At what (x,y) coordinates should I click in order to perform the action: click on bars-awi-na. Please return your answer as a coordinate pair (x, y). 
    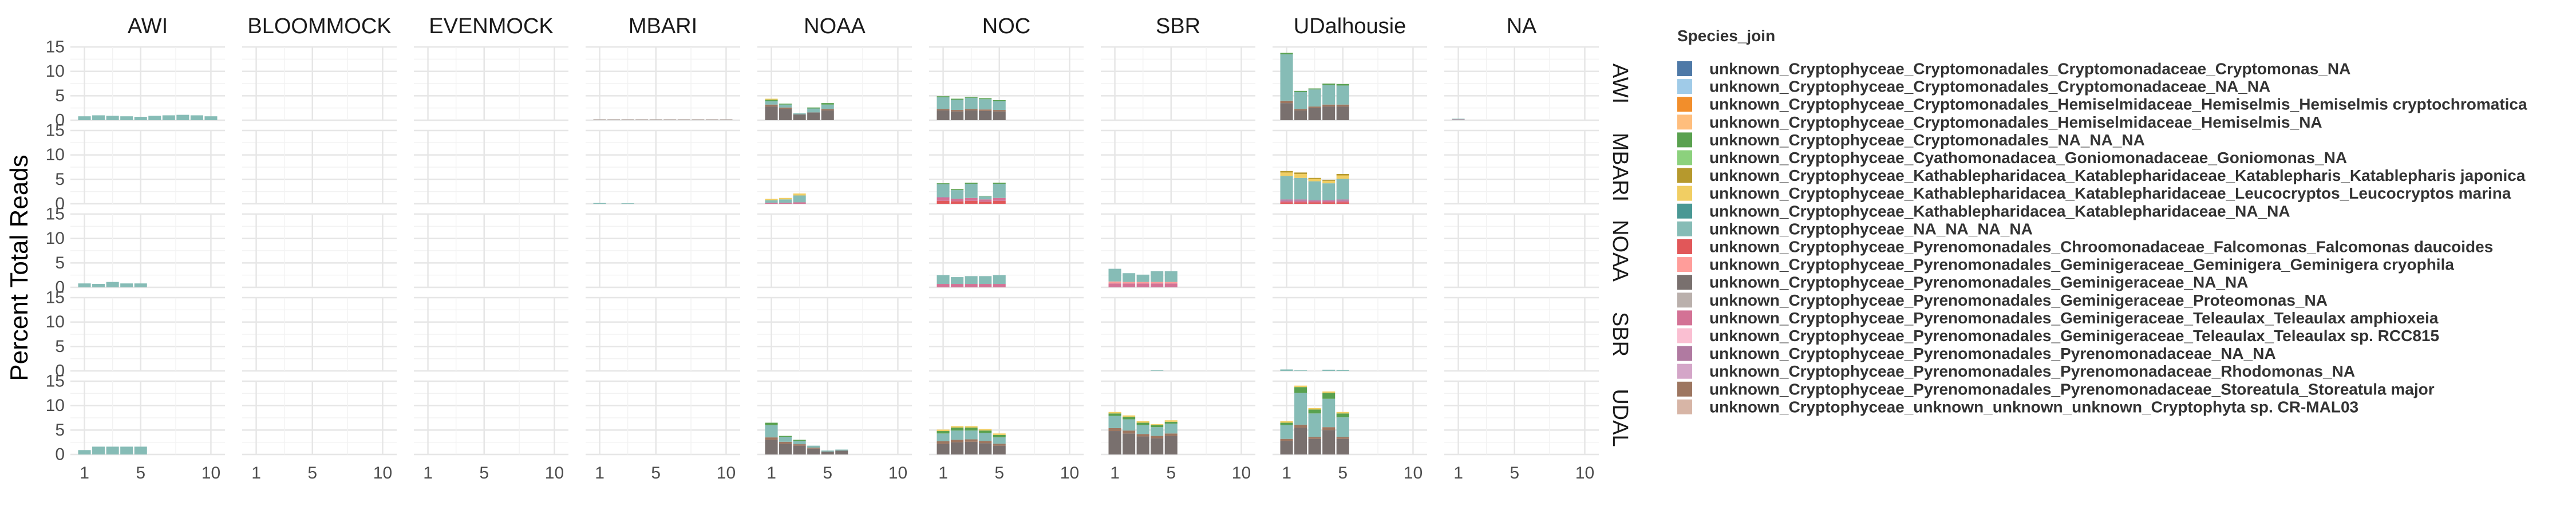
    Looking at the image, I should click on (1458, 119).